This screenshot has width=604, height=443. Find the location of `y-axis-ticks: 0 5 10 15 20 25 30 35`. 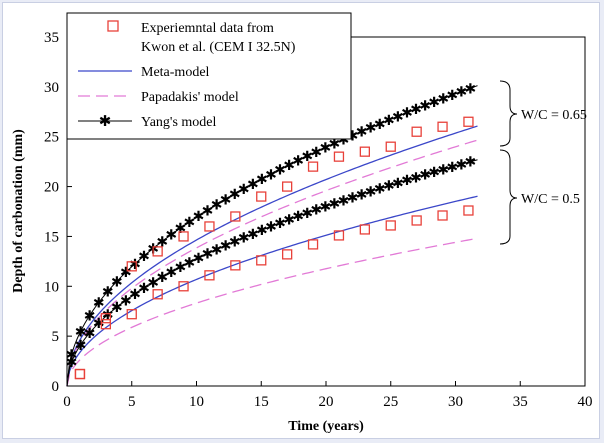

y-axis-ticks: 0 5 10 15 20 25 30 35 is located at coordinates (58, 212).